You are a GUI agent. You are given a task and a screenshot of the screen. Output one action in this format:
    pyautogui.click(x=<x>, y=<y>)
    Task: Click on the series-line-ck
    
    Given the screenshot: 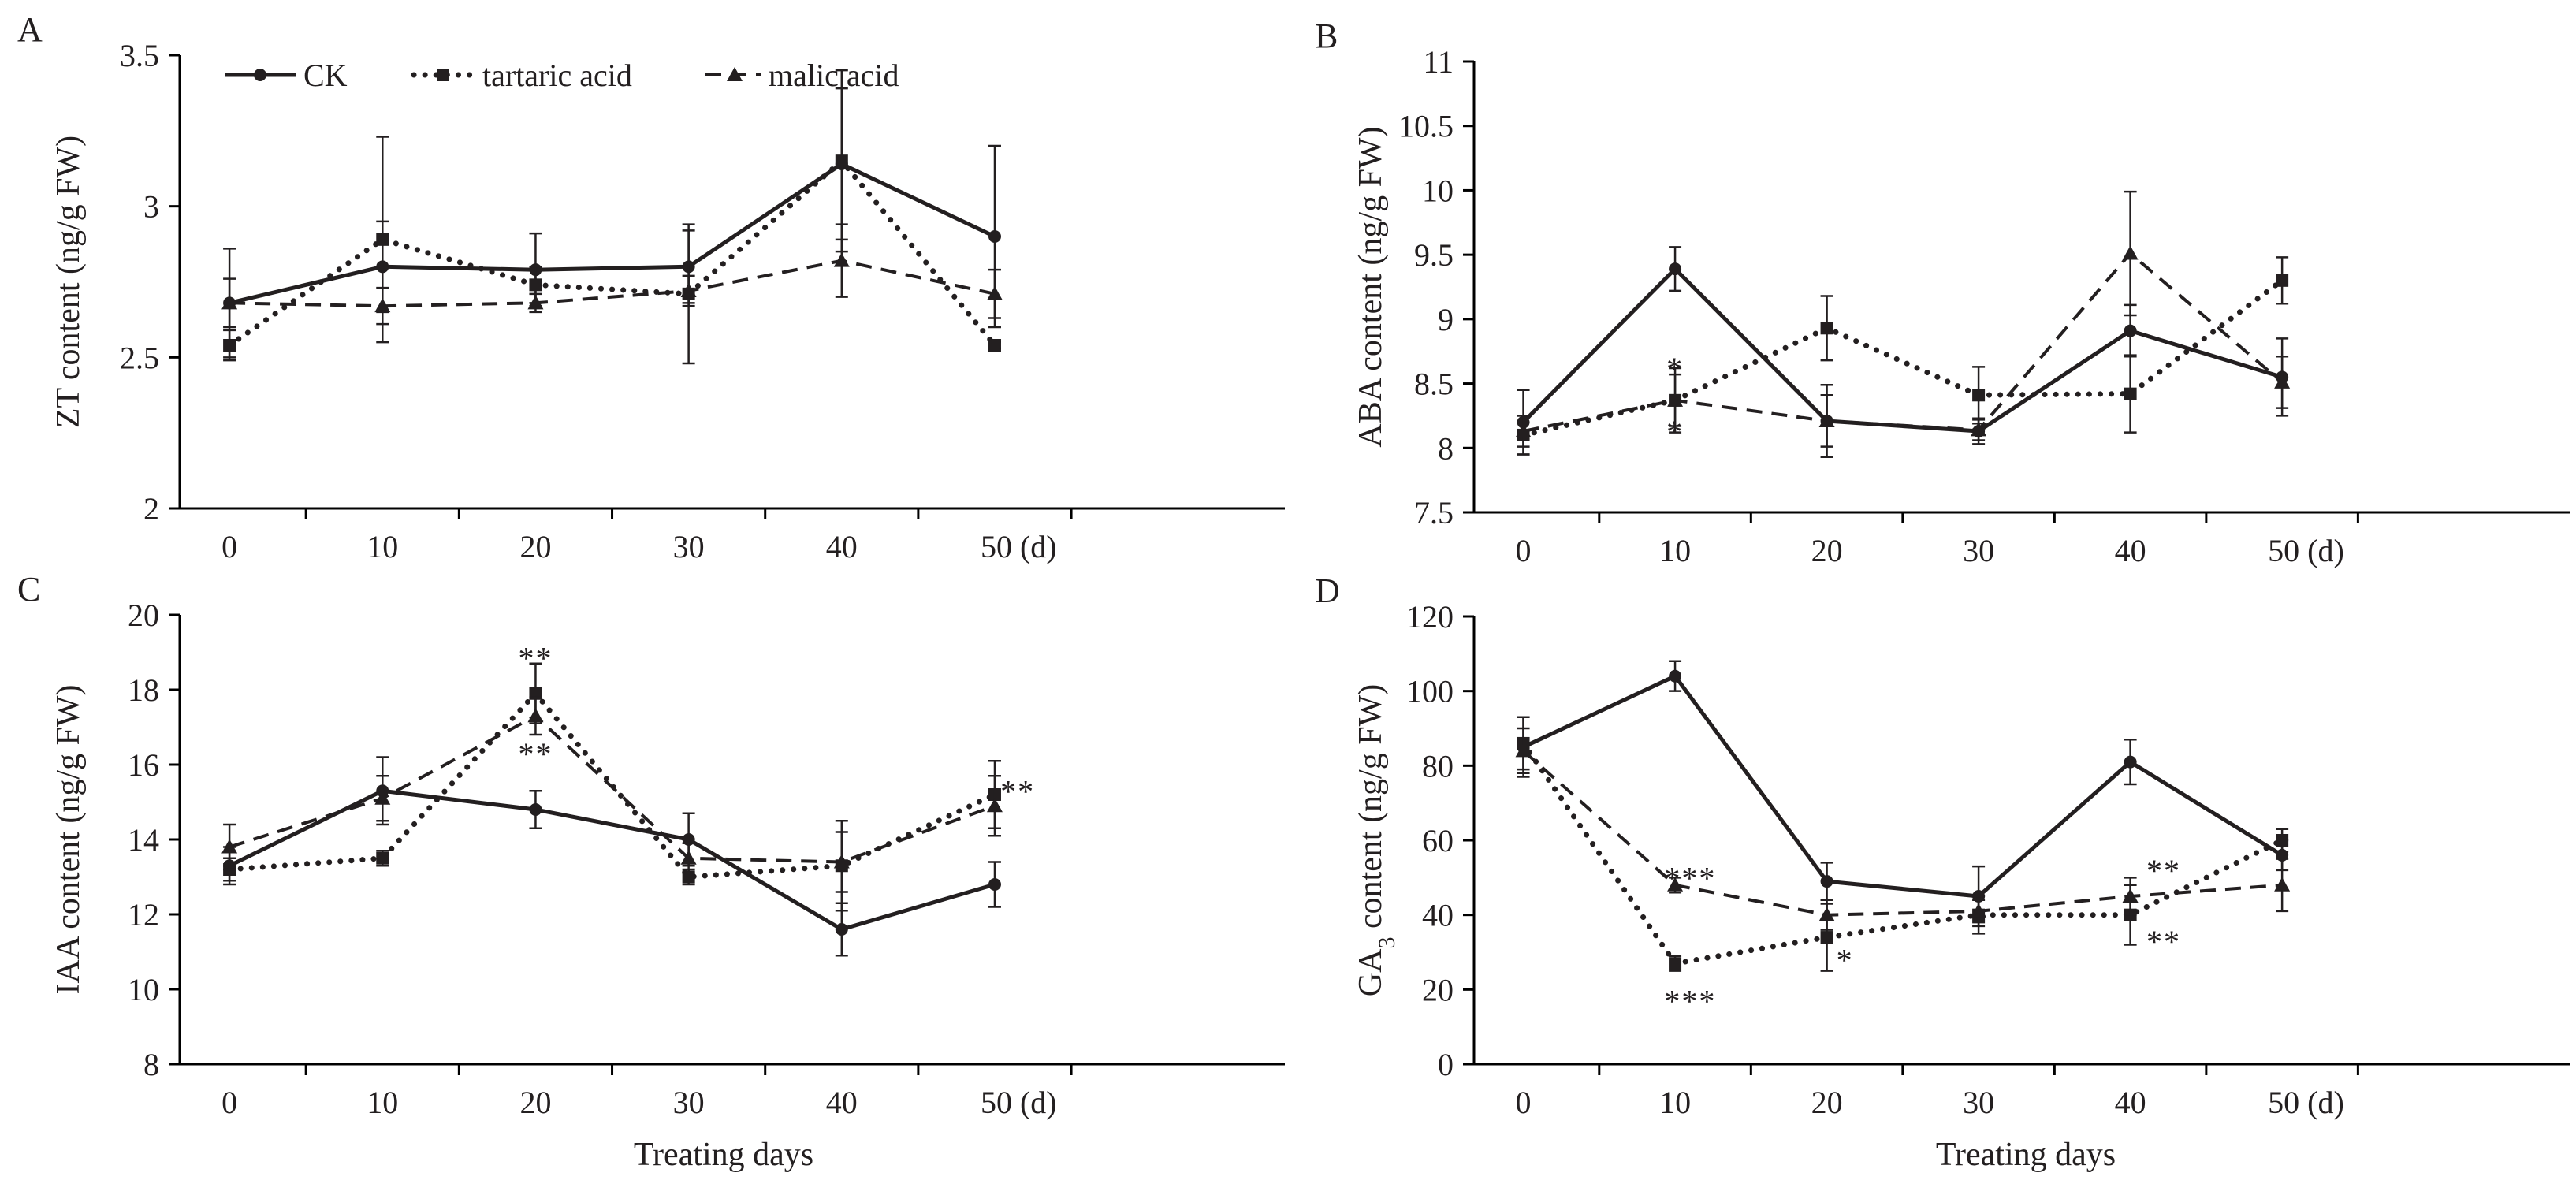 What is the action you would take?
    pyautogui.click(x=612, y=234)
    